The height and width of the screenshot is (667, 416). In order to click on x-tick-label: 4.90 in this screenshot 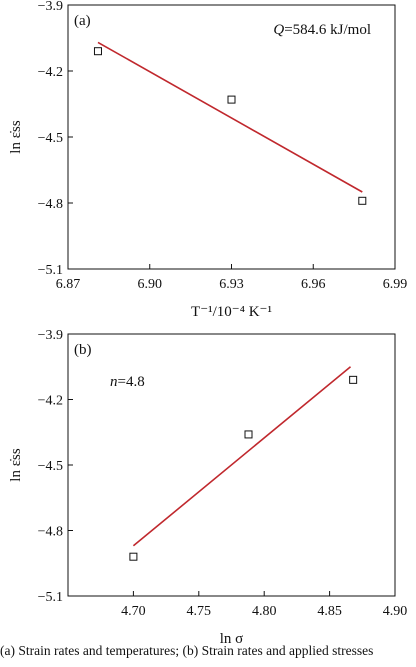, I will do `click(395, 611)`.